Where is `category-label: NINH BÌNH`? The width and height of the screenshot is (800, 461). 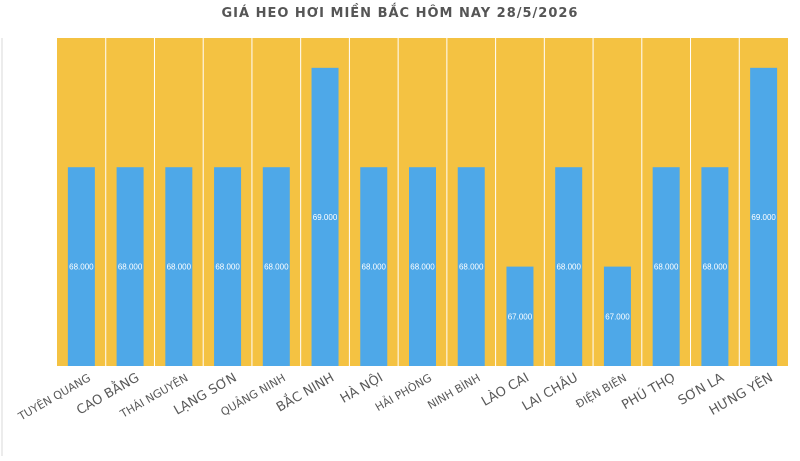
category-label: NINH BÌNH is located at coordinates (453, 391).